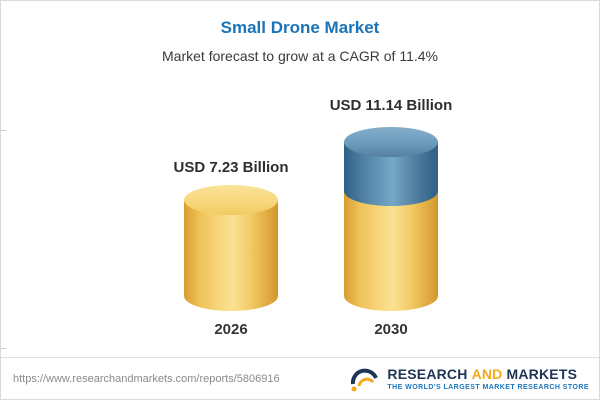  I want to click on logo-wordmark: RESEARCH AND MARKETS, so click(488, 374).